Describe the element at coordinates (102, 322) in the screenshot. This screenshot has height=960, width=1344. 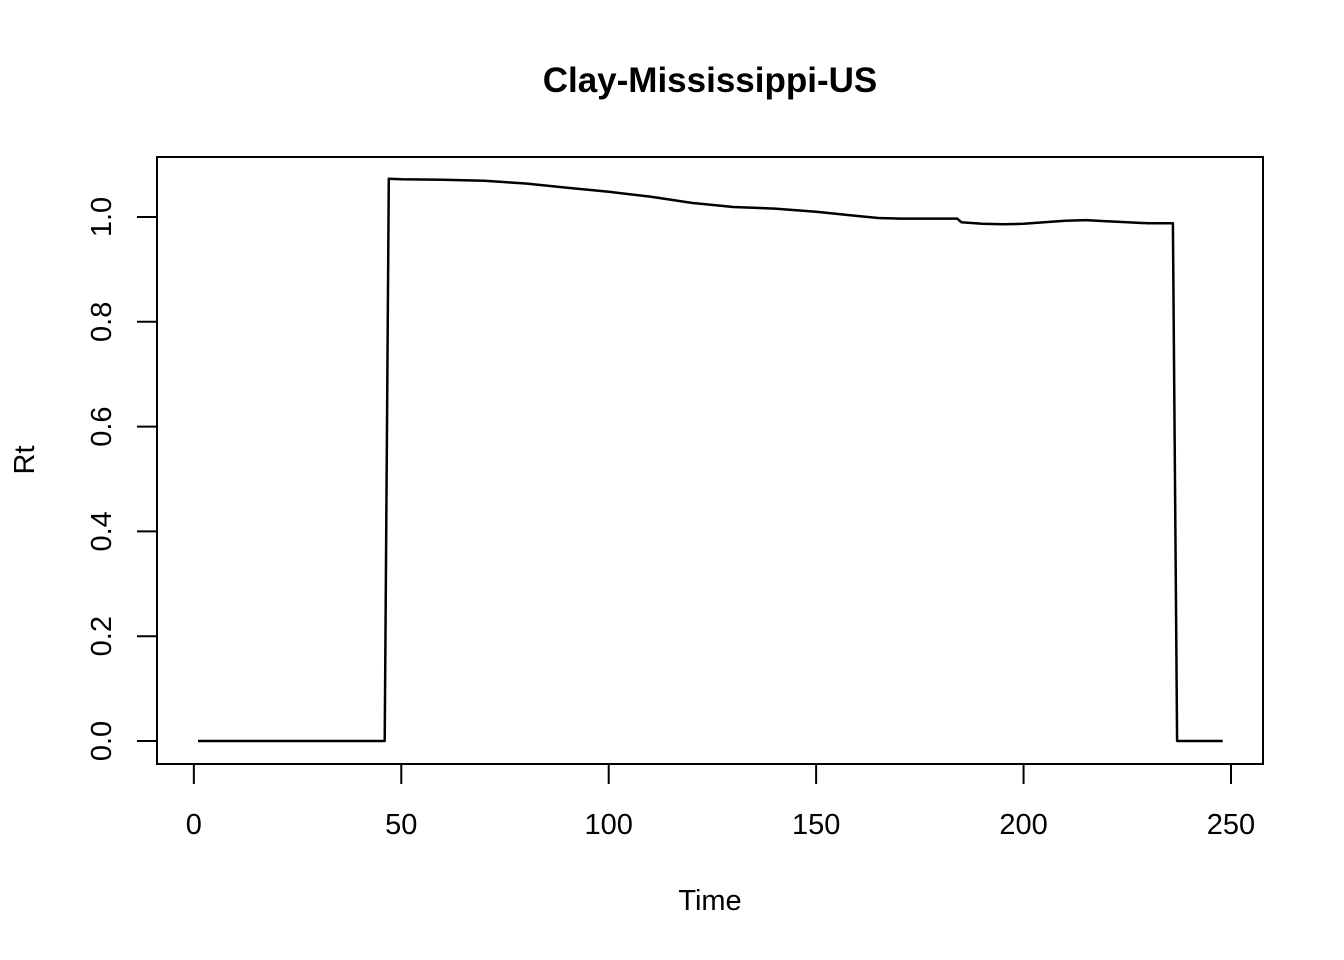
I see `y-tick-label: 0.8` at that location.